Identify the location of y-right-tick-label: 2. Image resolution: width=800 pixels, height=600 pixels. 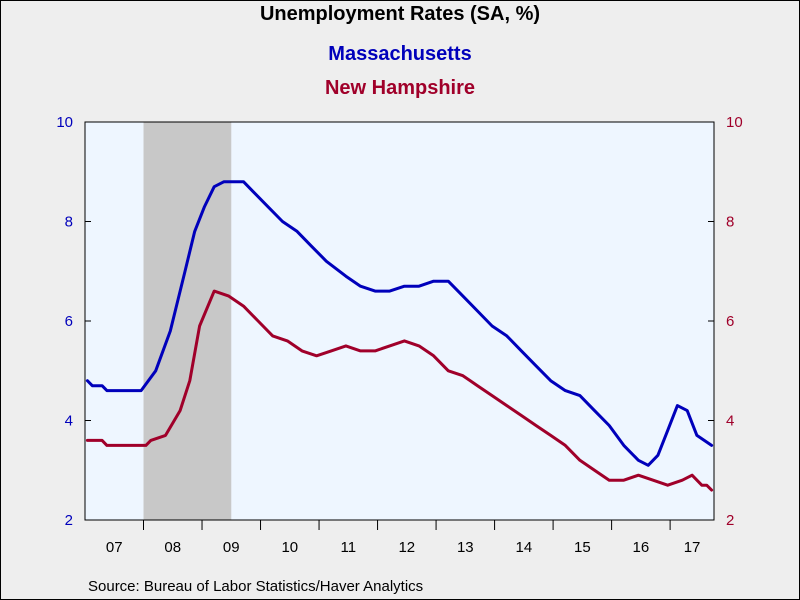
(730, 520).